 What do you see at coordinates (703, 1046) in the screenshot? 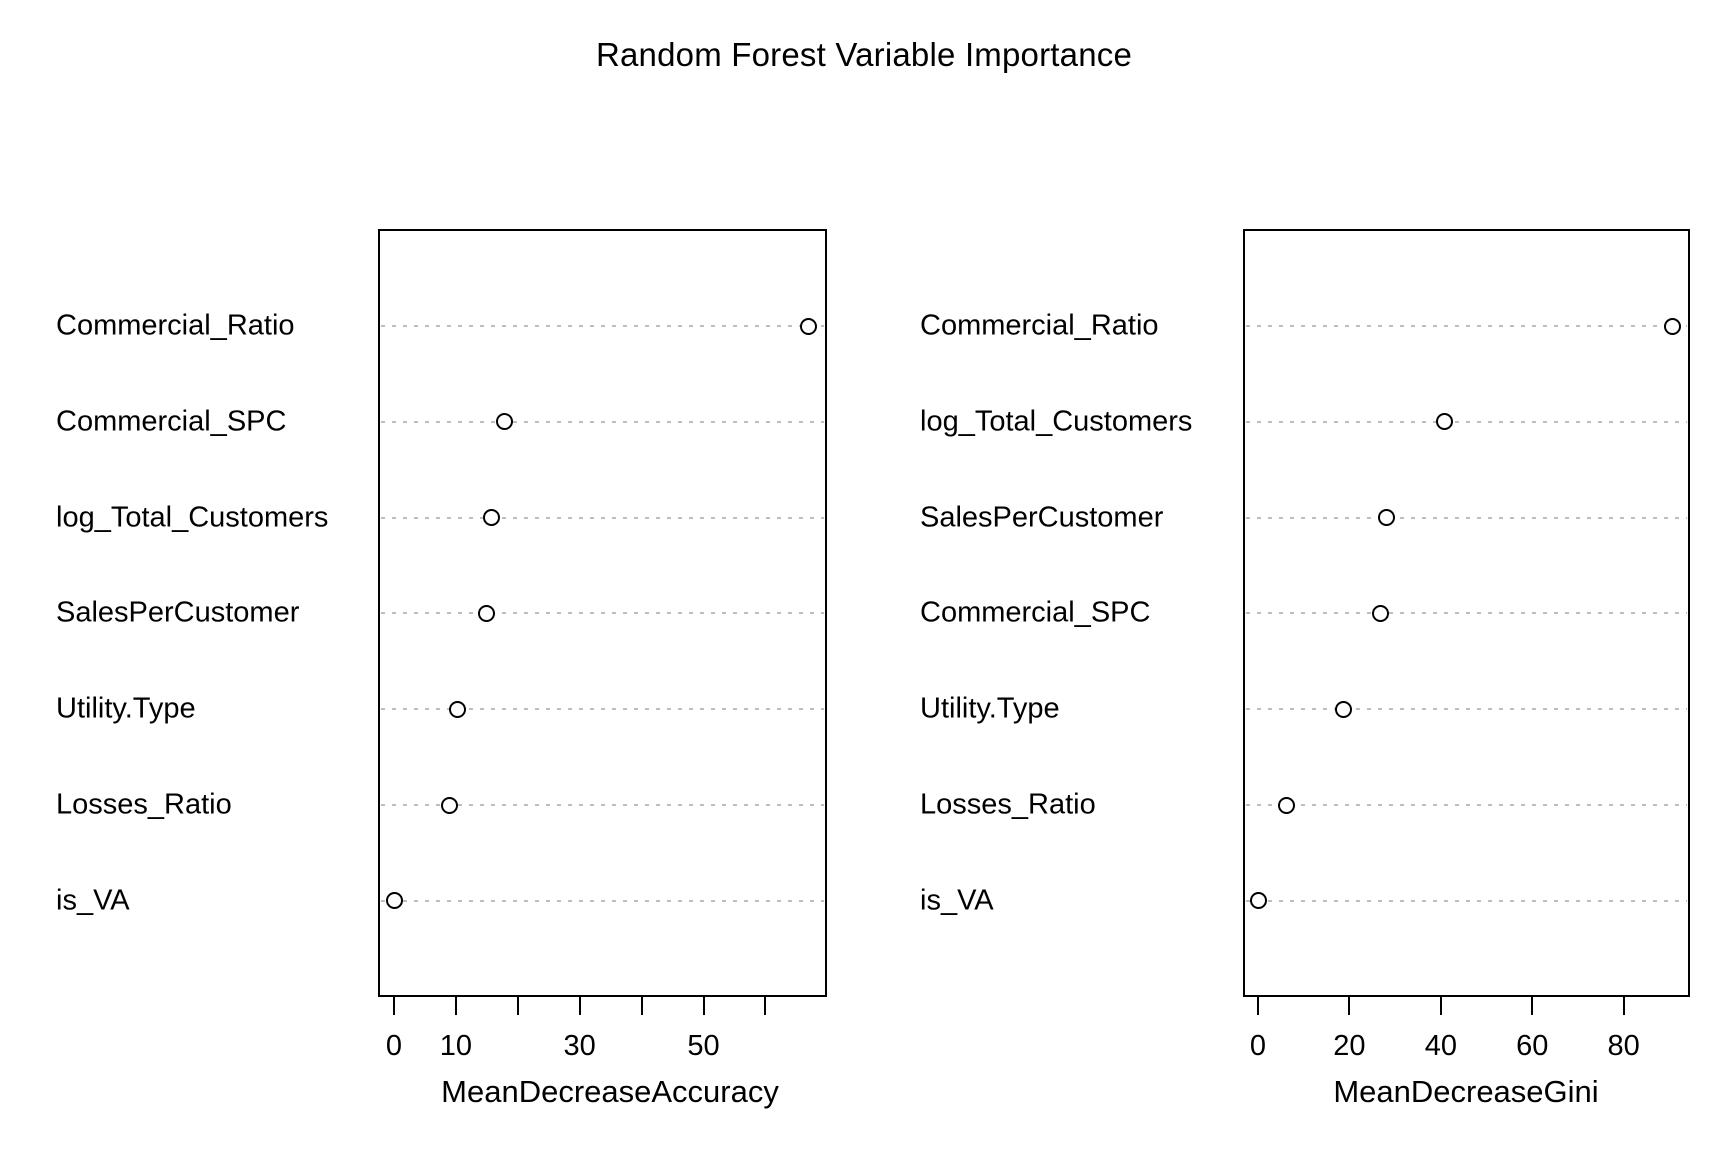
I see `x-tick-label: 50` at bounding box center [703, 1046].